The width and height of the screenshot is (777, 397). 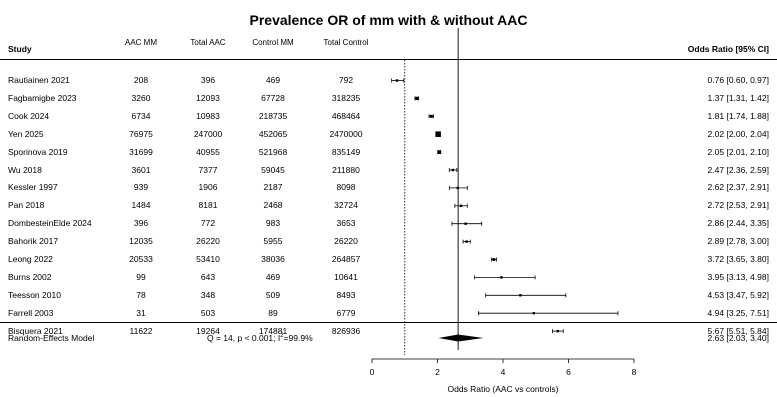 What do you see at coordinates (346, 42) in the screenshot?
I see `col-header-total-control: Total Control` at bounding box center [346, 42].